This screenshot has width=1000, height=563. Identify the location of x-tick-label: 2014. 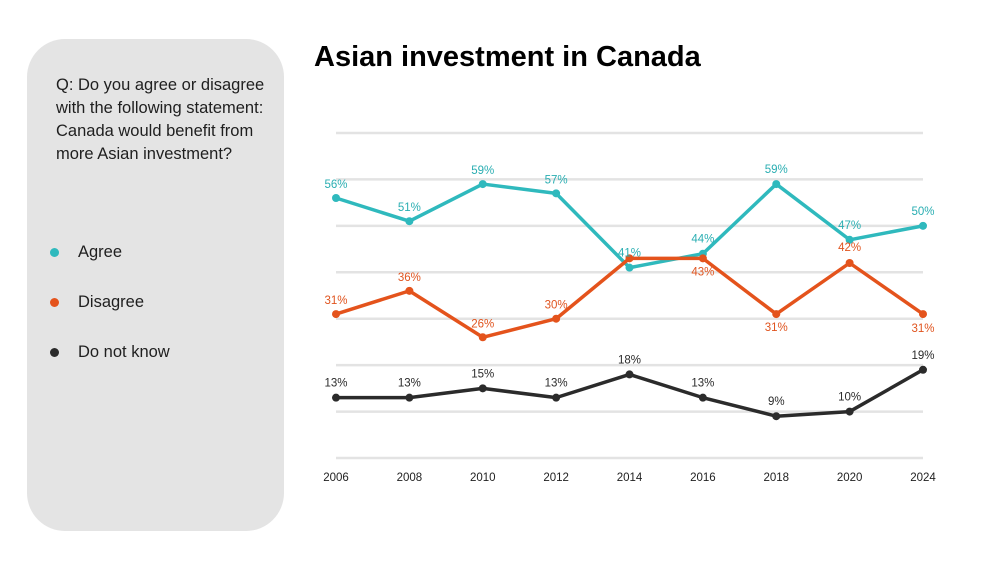
(630, 478).